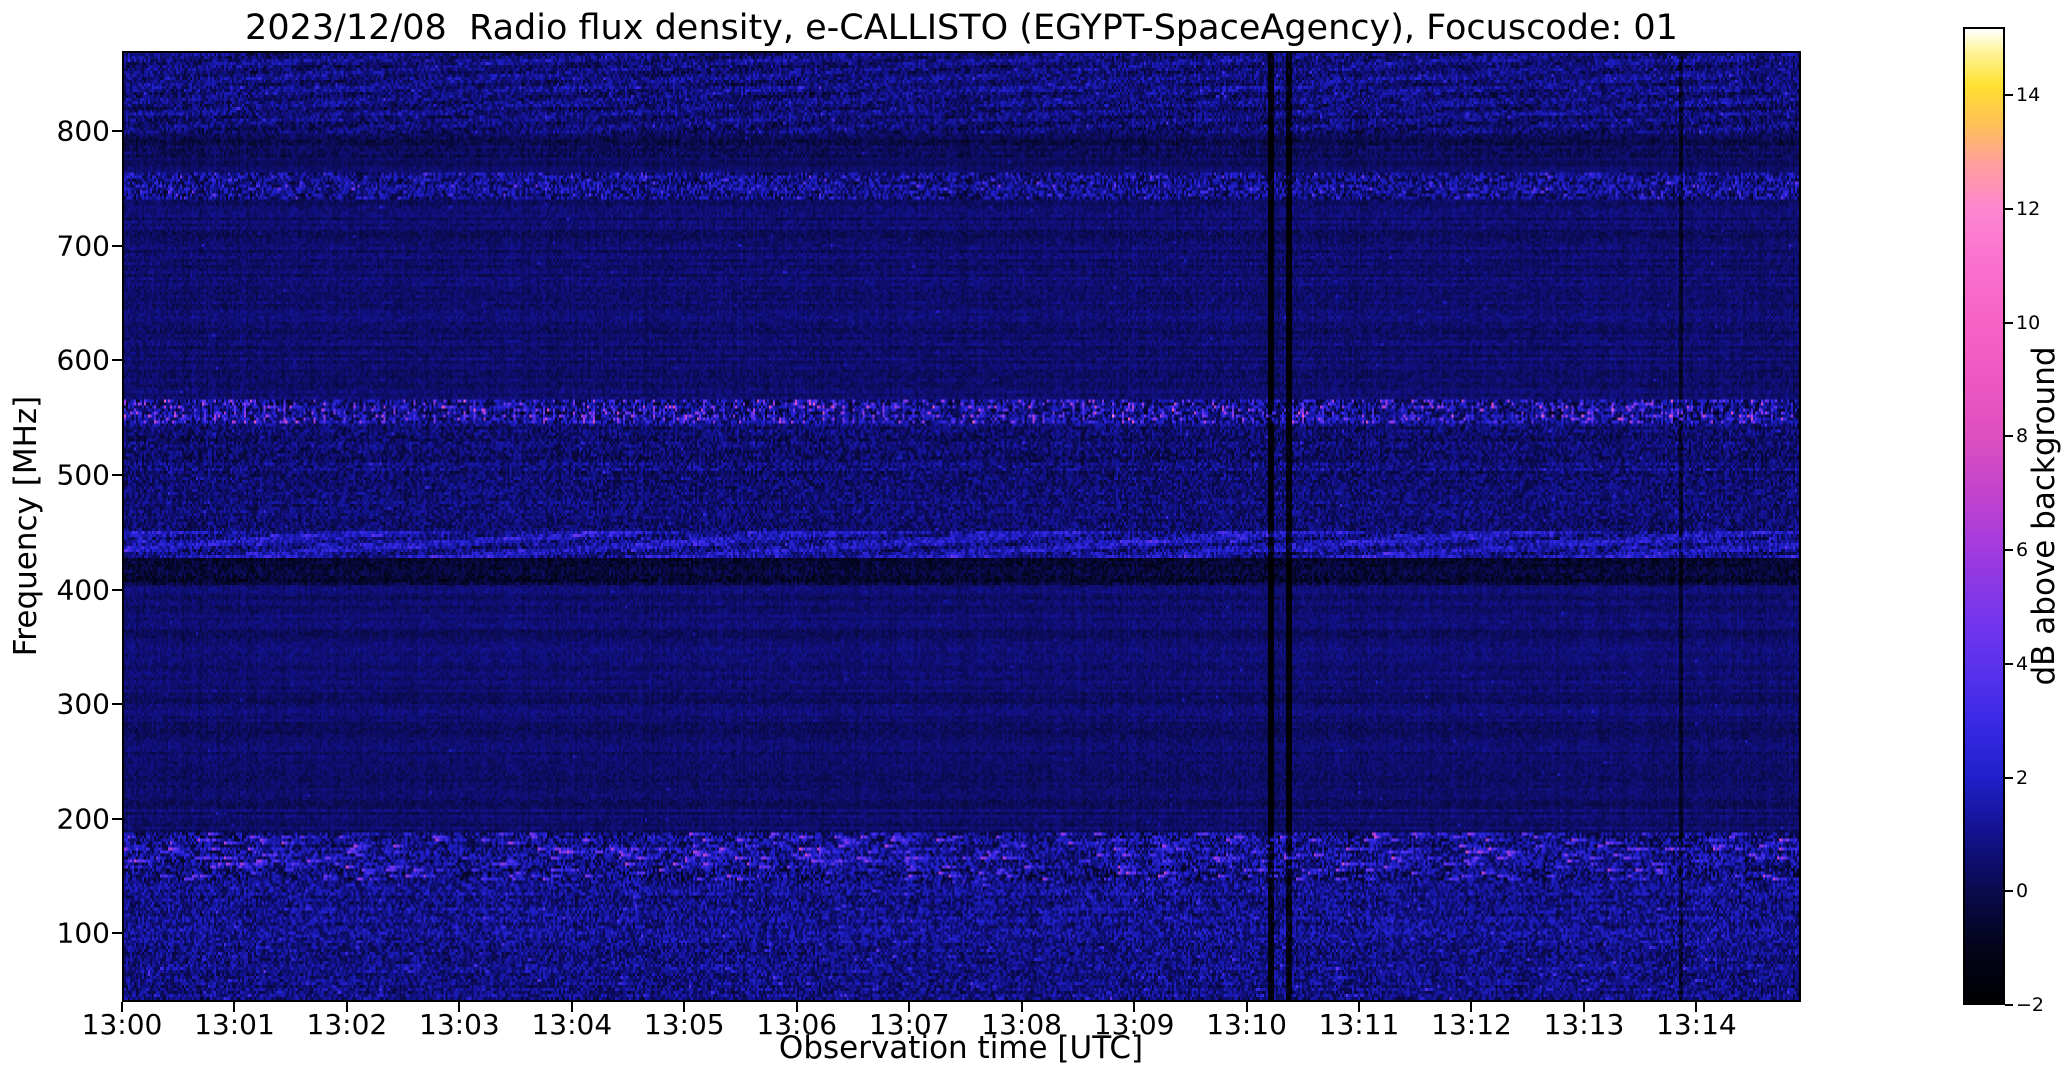 The image size is (2066, 1067). I want to click on x-tick-label: 13:04, so click(572, 1024).